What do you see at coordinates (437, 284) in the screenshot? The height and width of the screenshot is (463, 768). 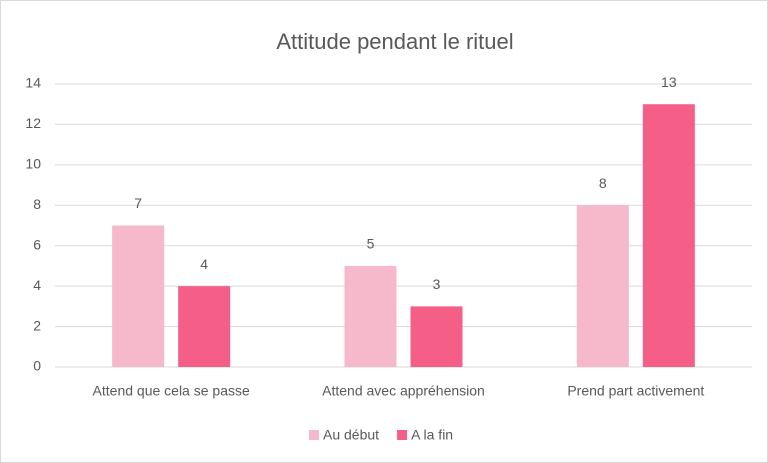 I see `data-label: 3` at bounding box center [437, 284].